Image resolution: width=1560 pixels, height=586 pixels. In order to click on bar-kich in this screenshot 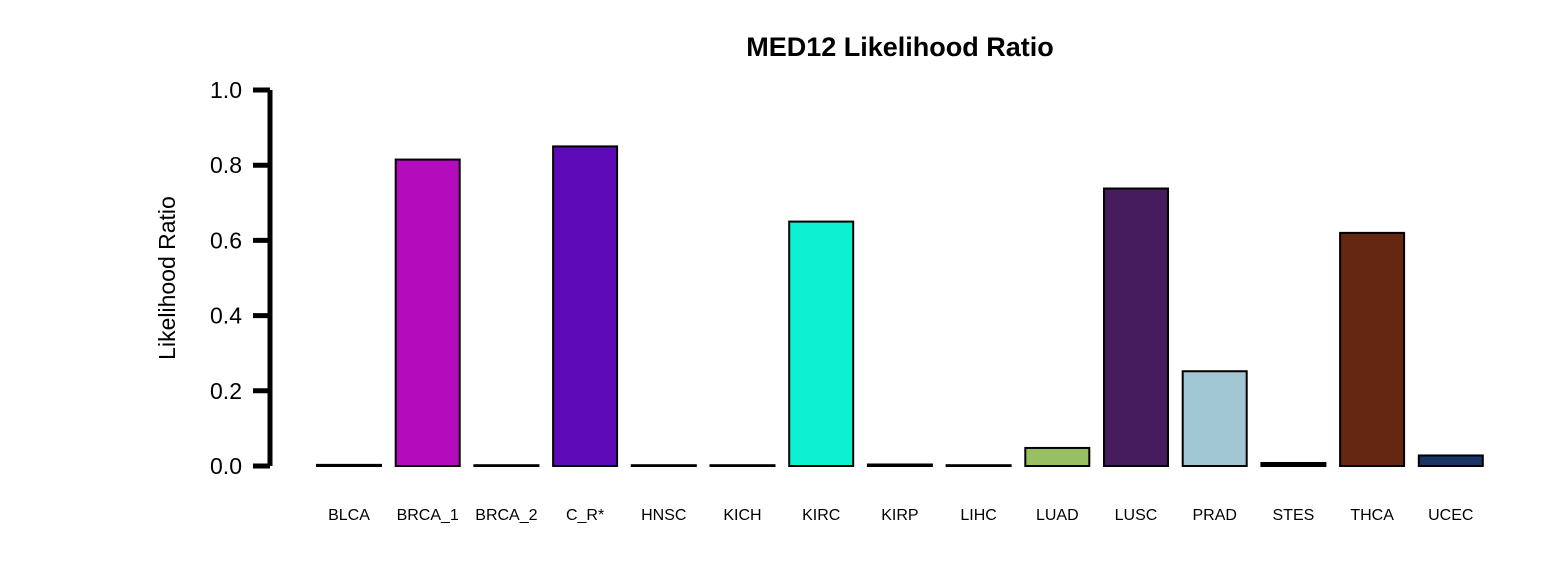, I will do `click(742, 466)`.